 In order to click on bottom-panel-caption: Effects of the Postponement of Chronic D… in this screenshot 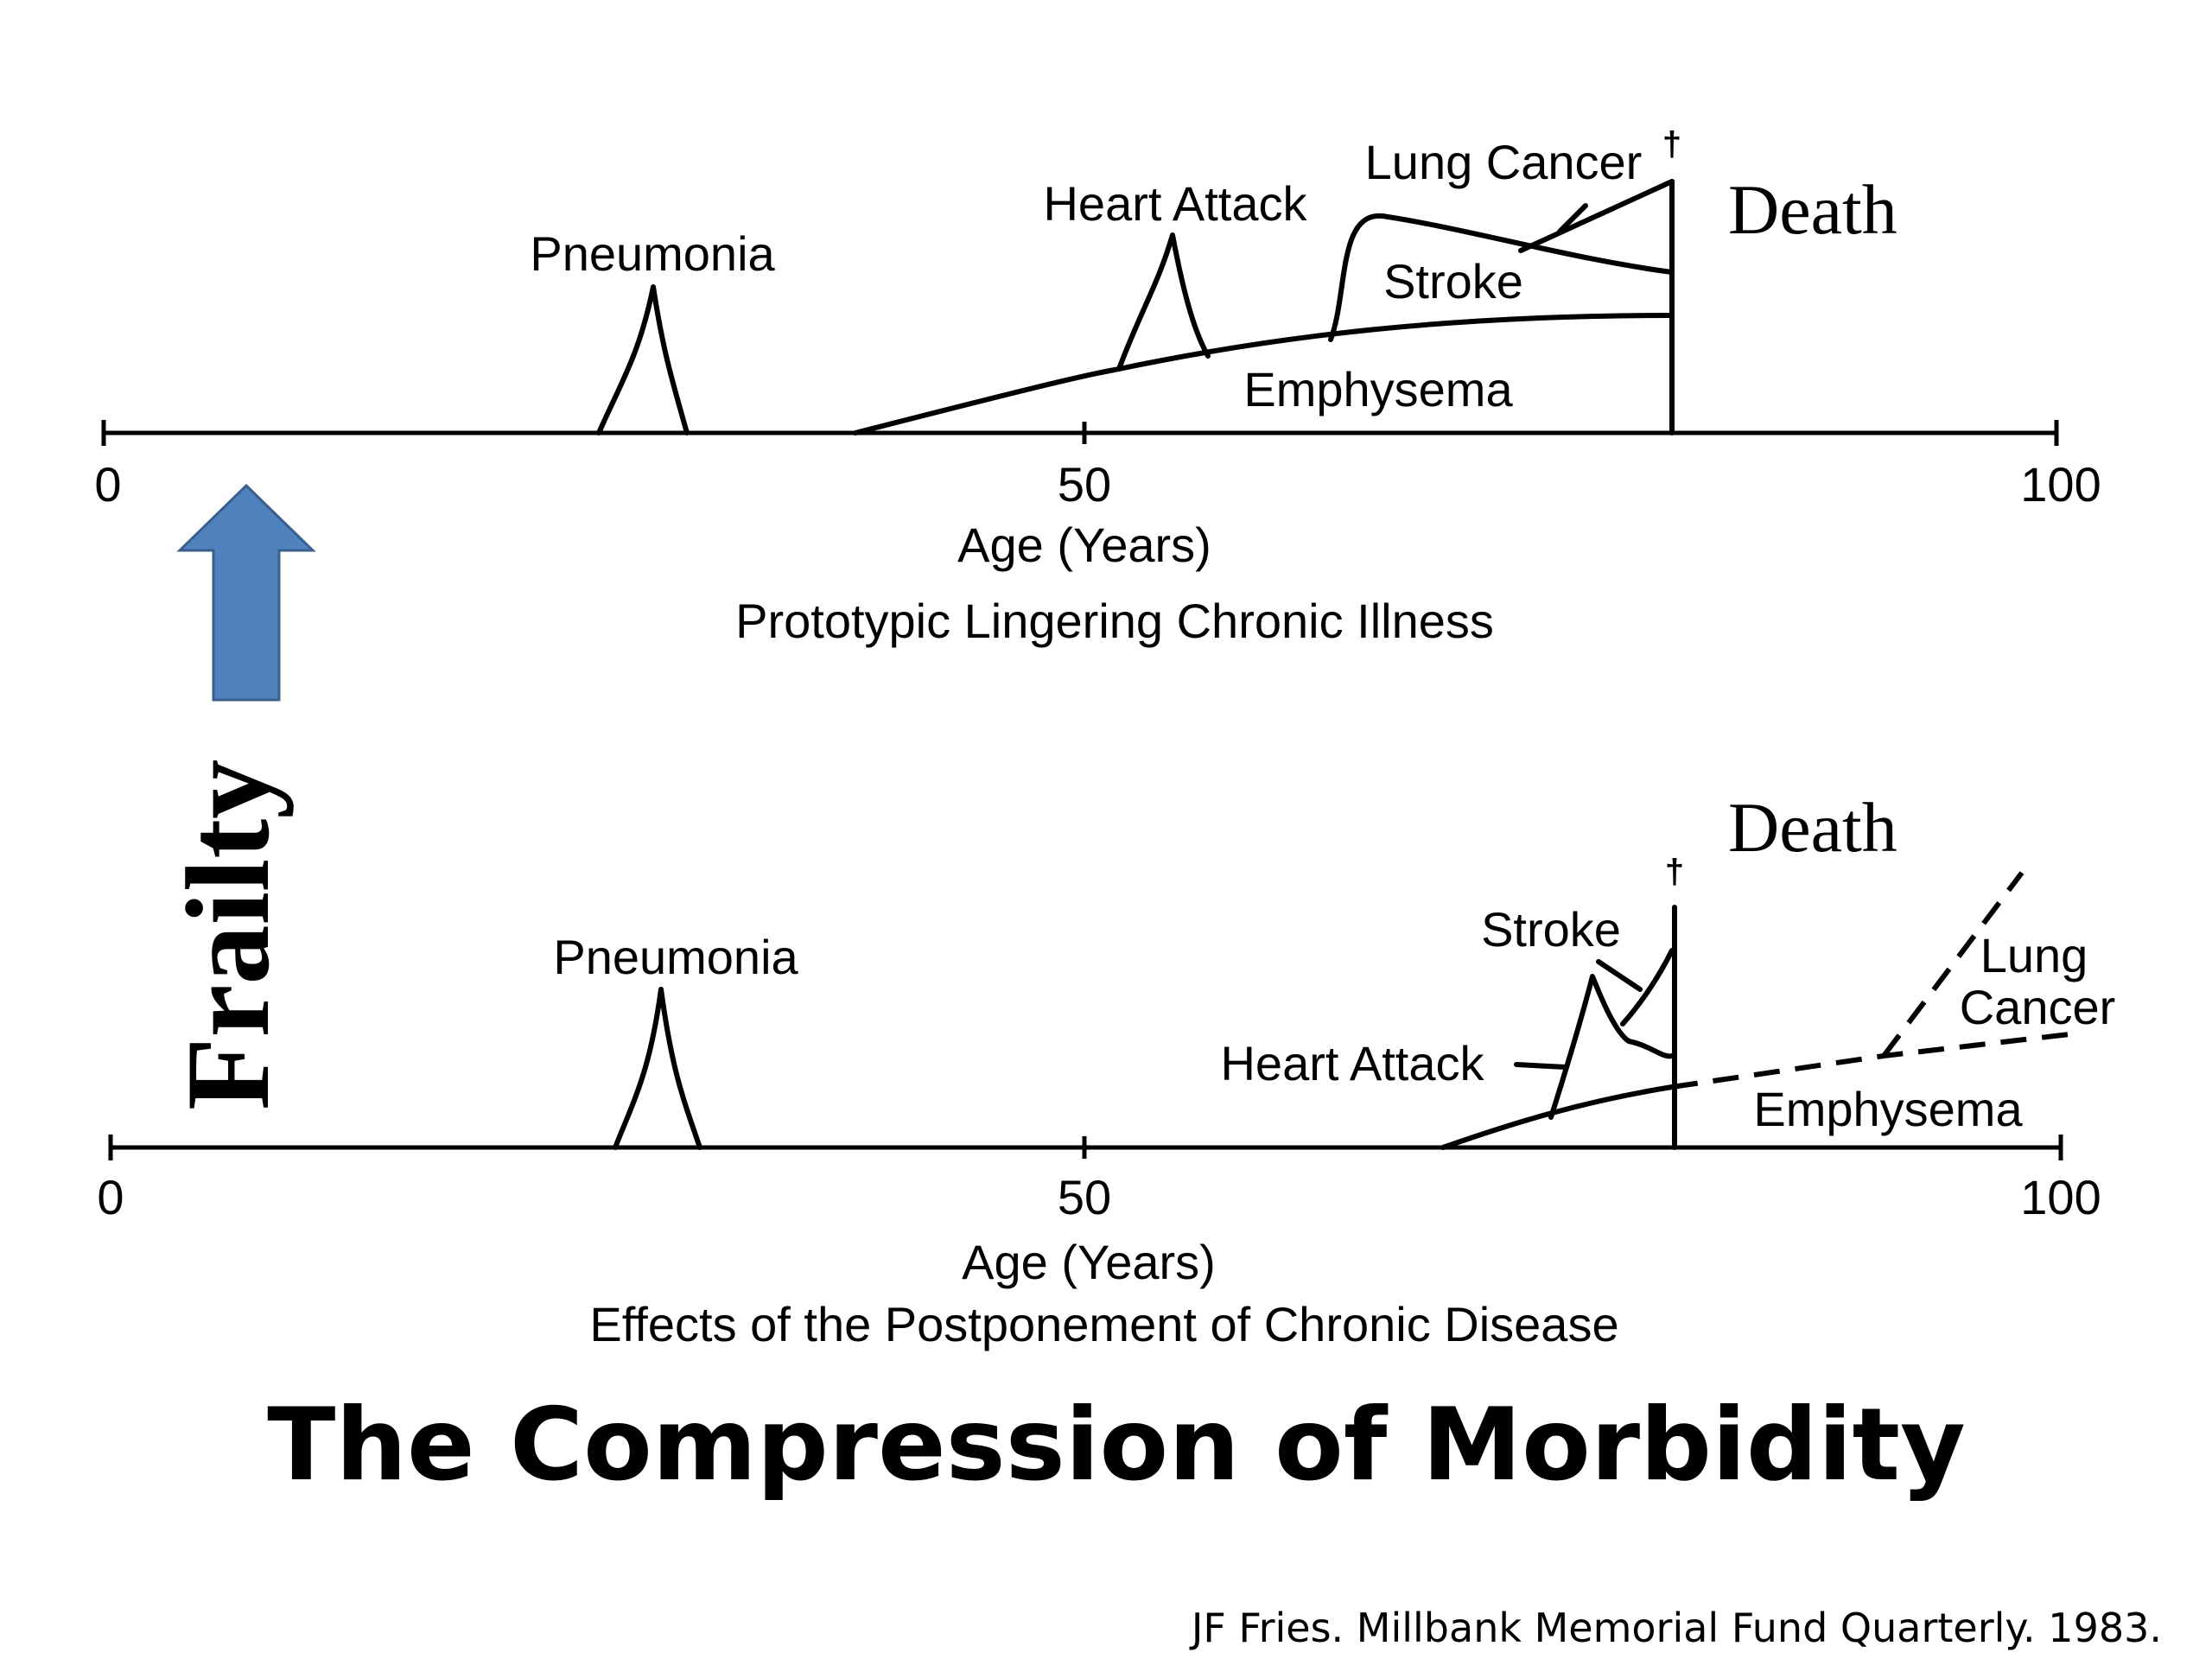, I will do `click(1103, 1324)`.